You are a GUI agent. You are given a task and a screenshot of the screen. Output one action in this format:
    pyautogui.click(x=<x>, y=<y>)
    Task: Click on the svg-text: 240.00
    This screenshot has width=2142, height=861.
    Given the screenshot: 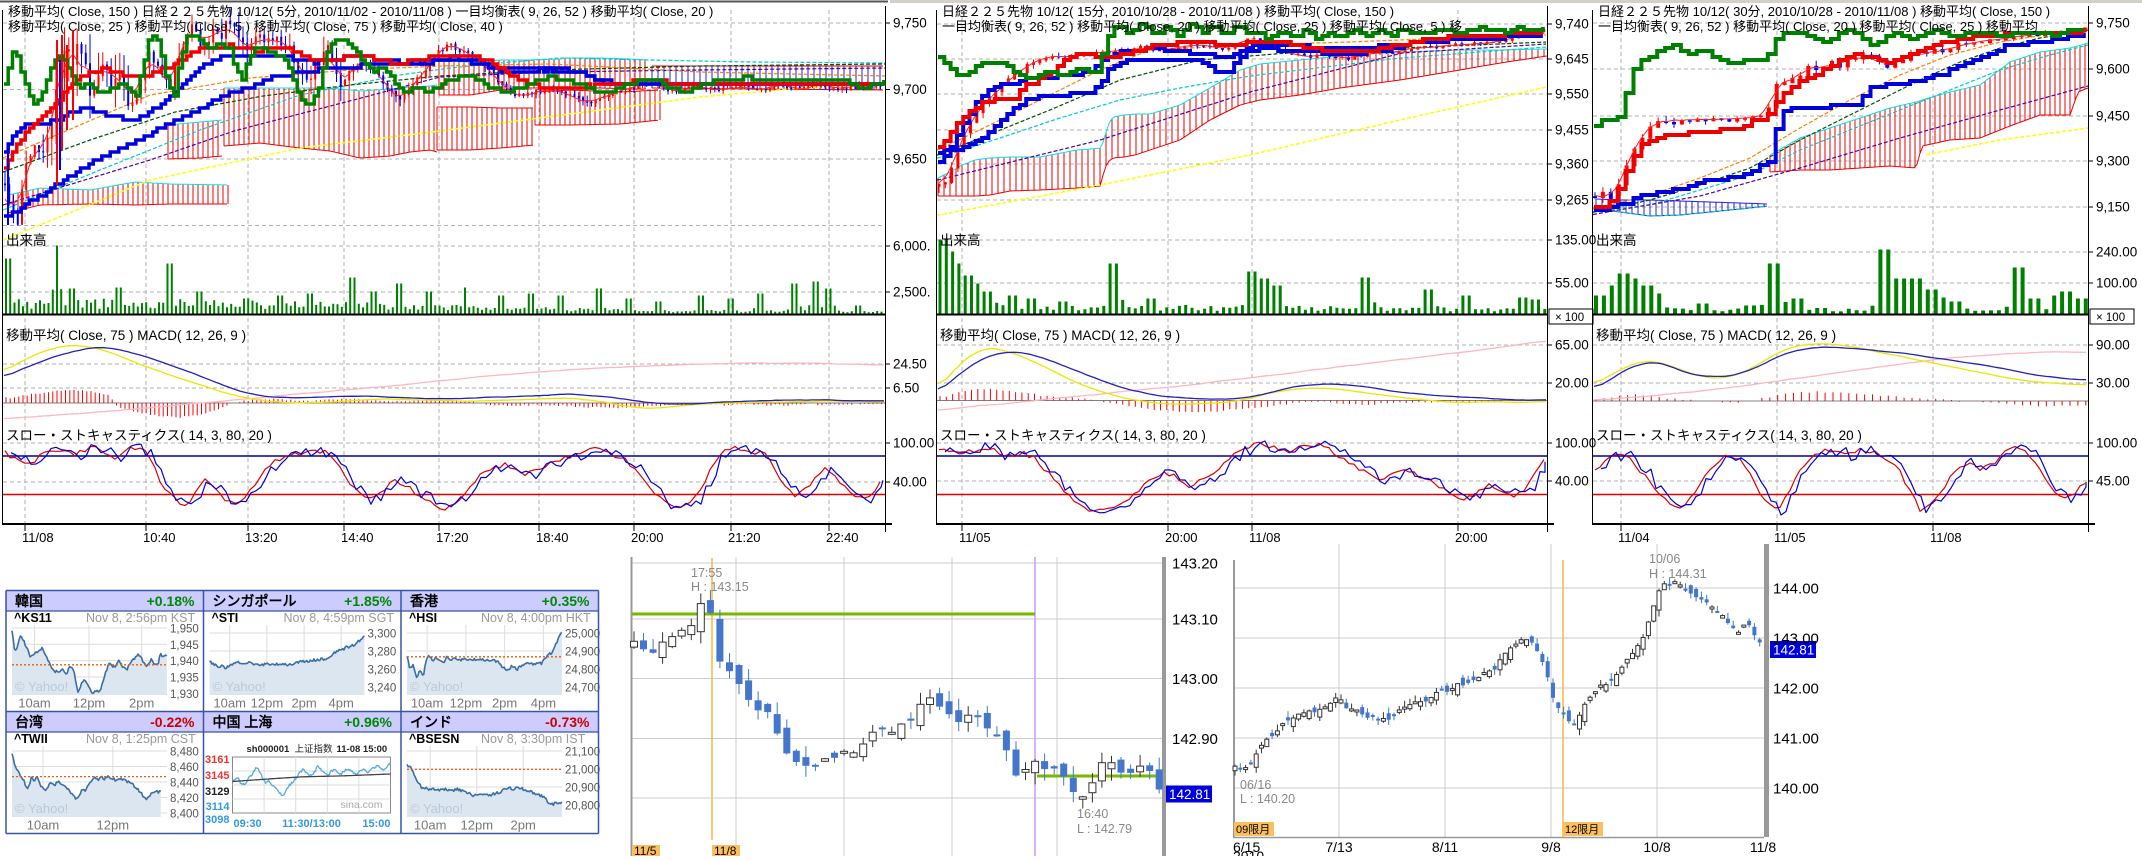 What is the action you would take?
    pyautogui.click(x=2116, y=252)
    